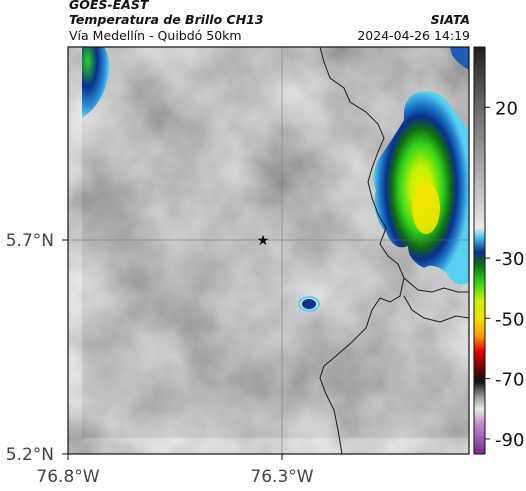 The image size is (526, 491). I want to click on region-subtitle: Vía Medellín - Quibdó 50km, so click(155, 35).